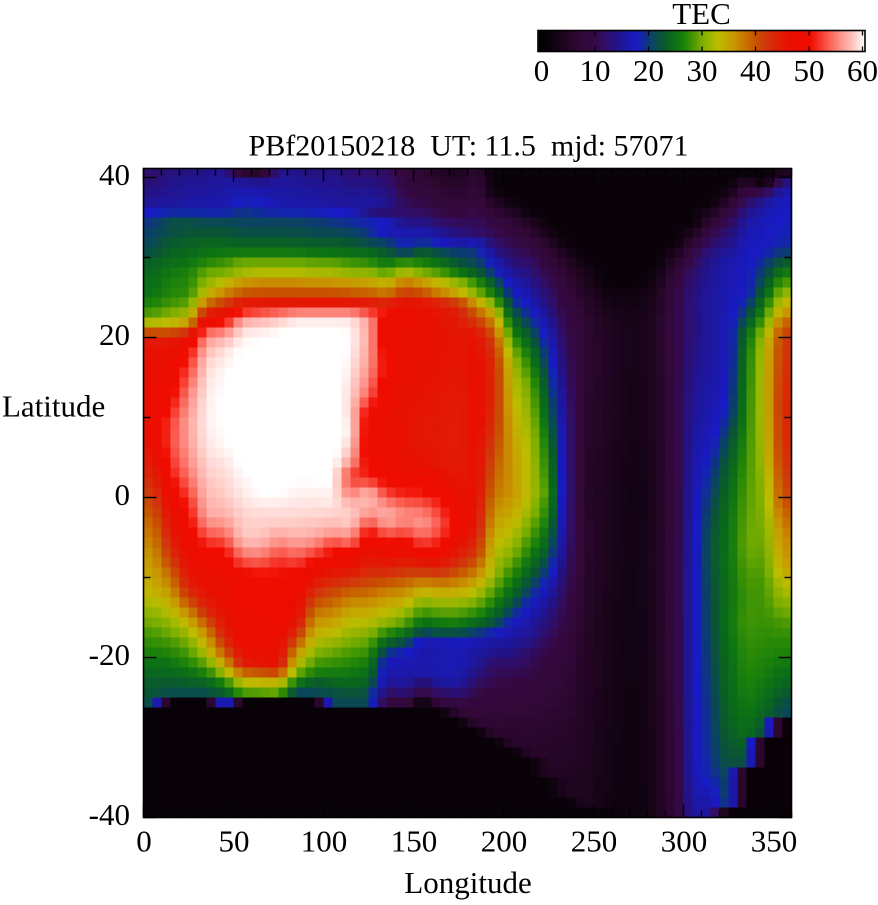 Image resolution: width=878 pixels, height=905 pixels. What do you see at coordinates (469, 146) in the screenshot?
I see `svg-text:PBf20150218 UT: 11.5 mjd: 57: PBf20150218 UT: 11.5 mjd: 57071` at bounding box center [469, 146].